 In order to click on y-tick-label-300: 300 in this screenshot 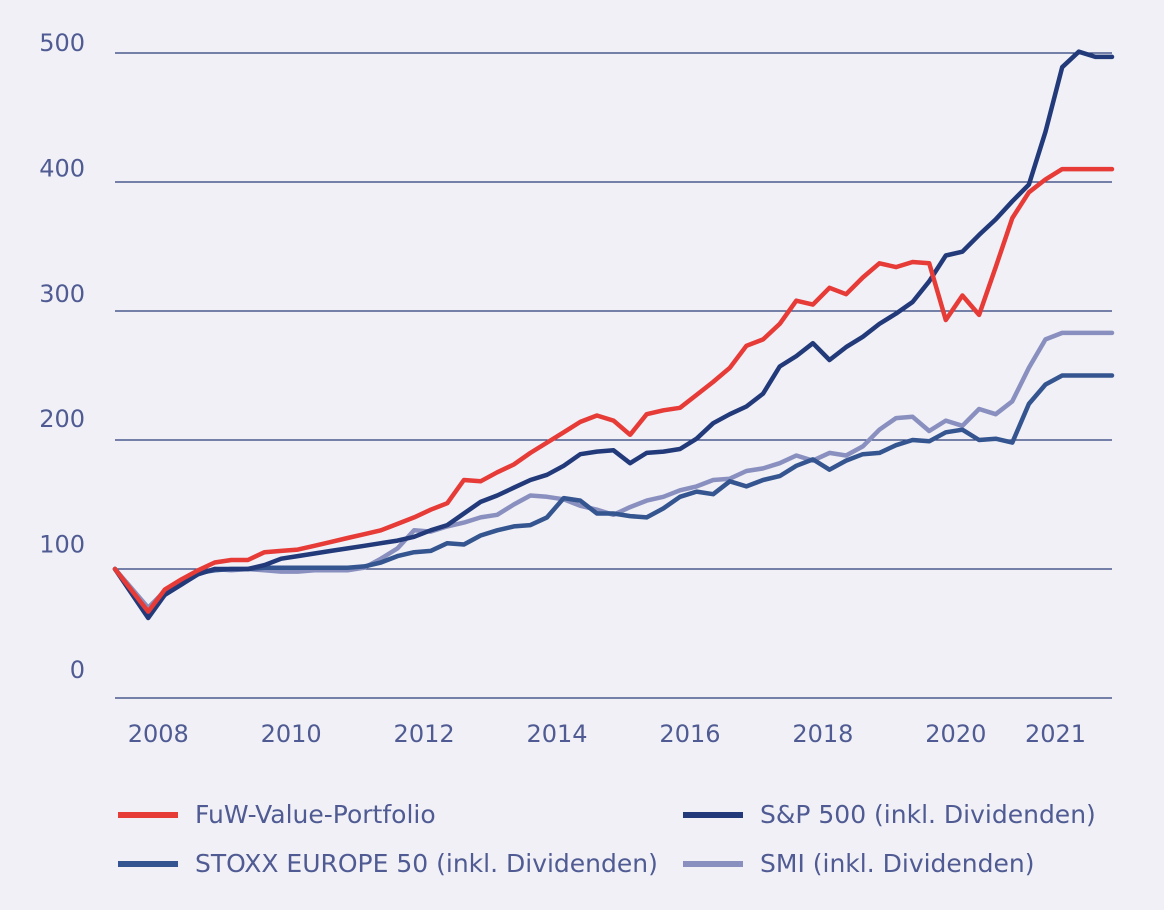, I will do `click(62, 294)`.